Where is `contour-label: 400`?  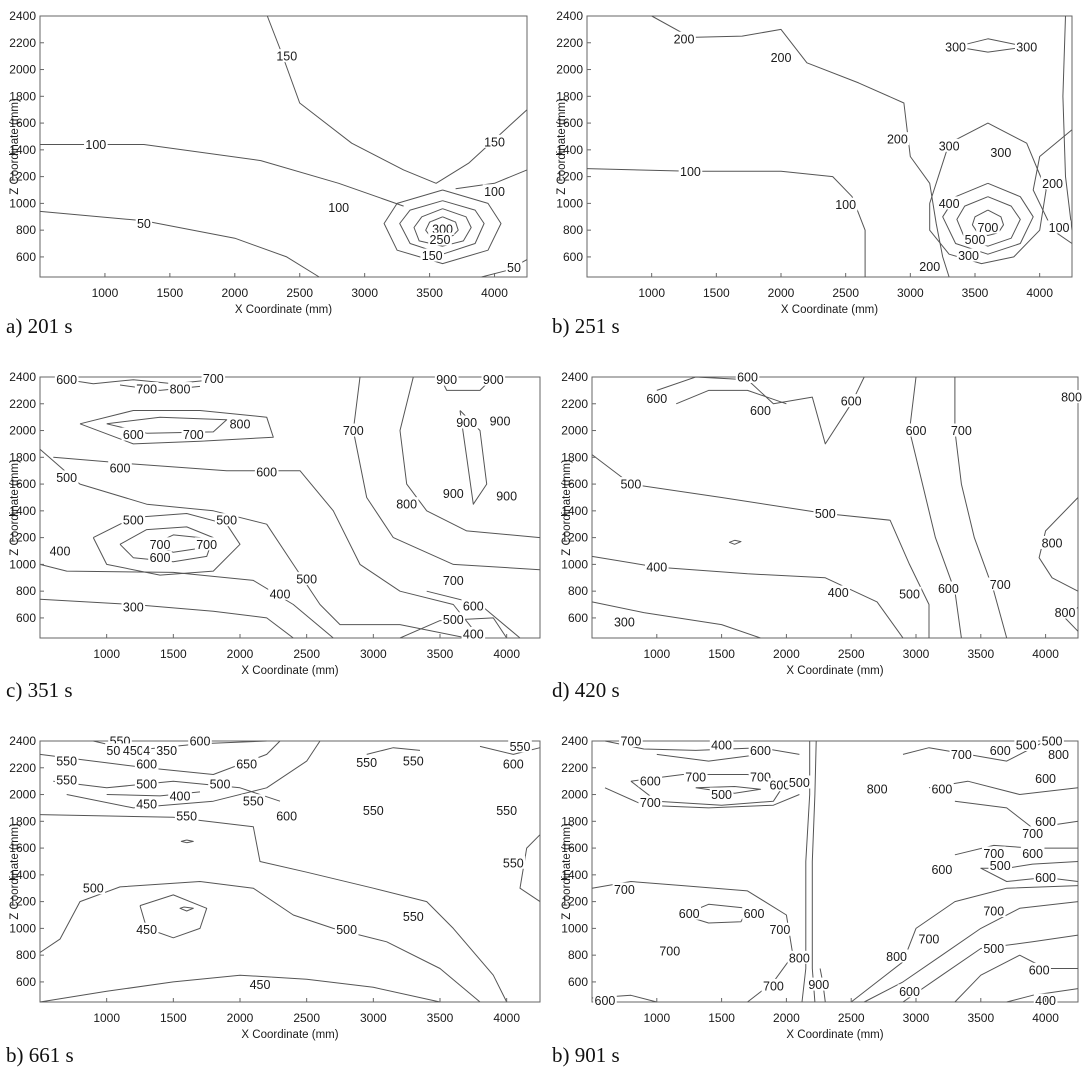 contour-label: 400 is located at coordinates (838, 593).